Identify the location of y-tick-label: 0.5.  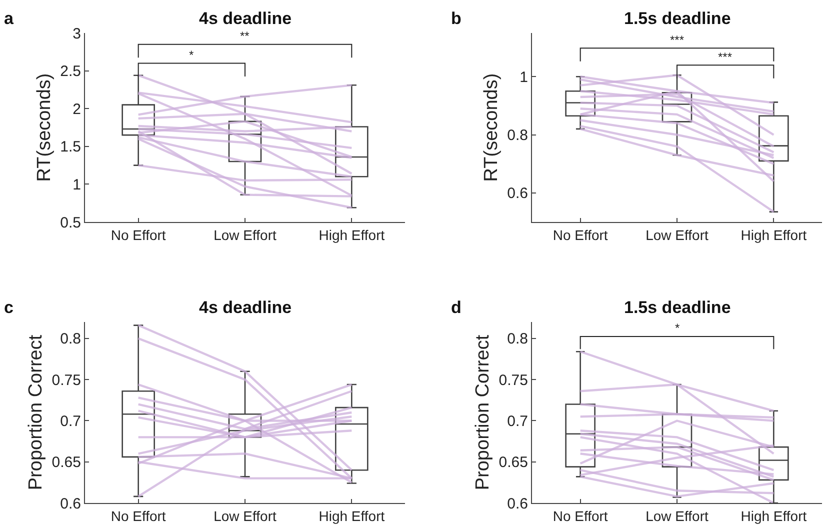
(70, 223).